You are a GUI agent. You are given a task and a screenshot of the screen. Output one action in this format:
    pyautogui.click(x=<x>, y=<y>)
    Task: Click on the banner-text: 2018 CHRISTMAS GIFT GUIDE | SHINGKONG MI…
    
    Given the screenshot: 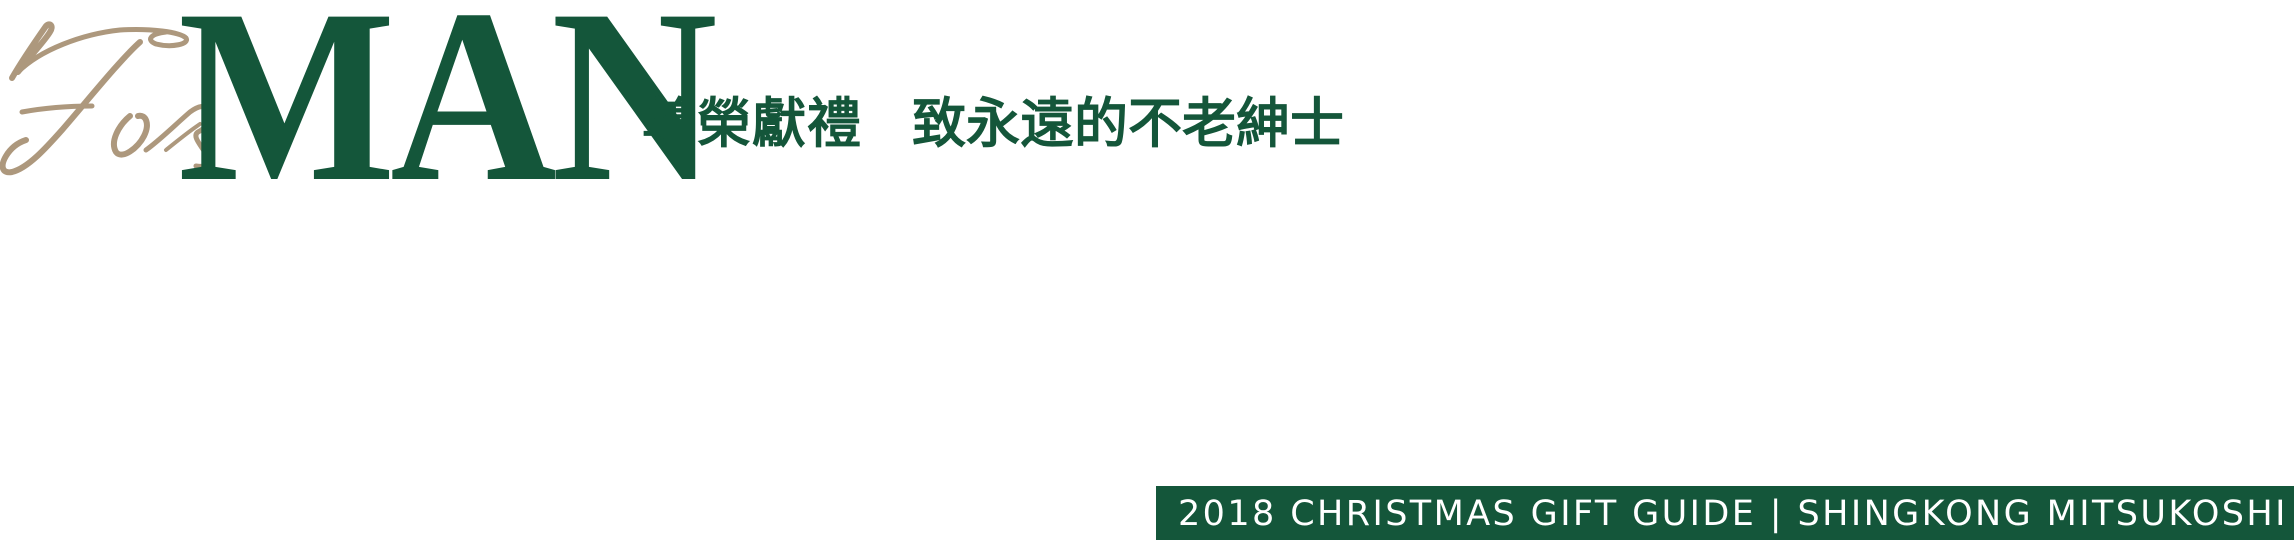 What is the action you would take?
    pyautogui.click(x=1733, y=514)
    